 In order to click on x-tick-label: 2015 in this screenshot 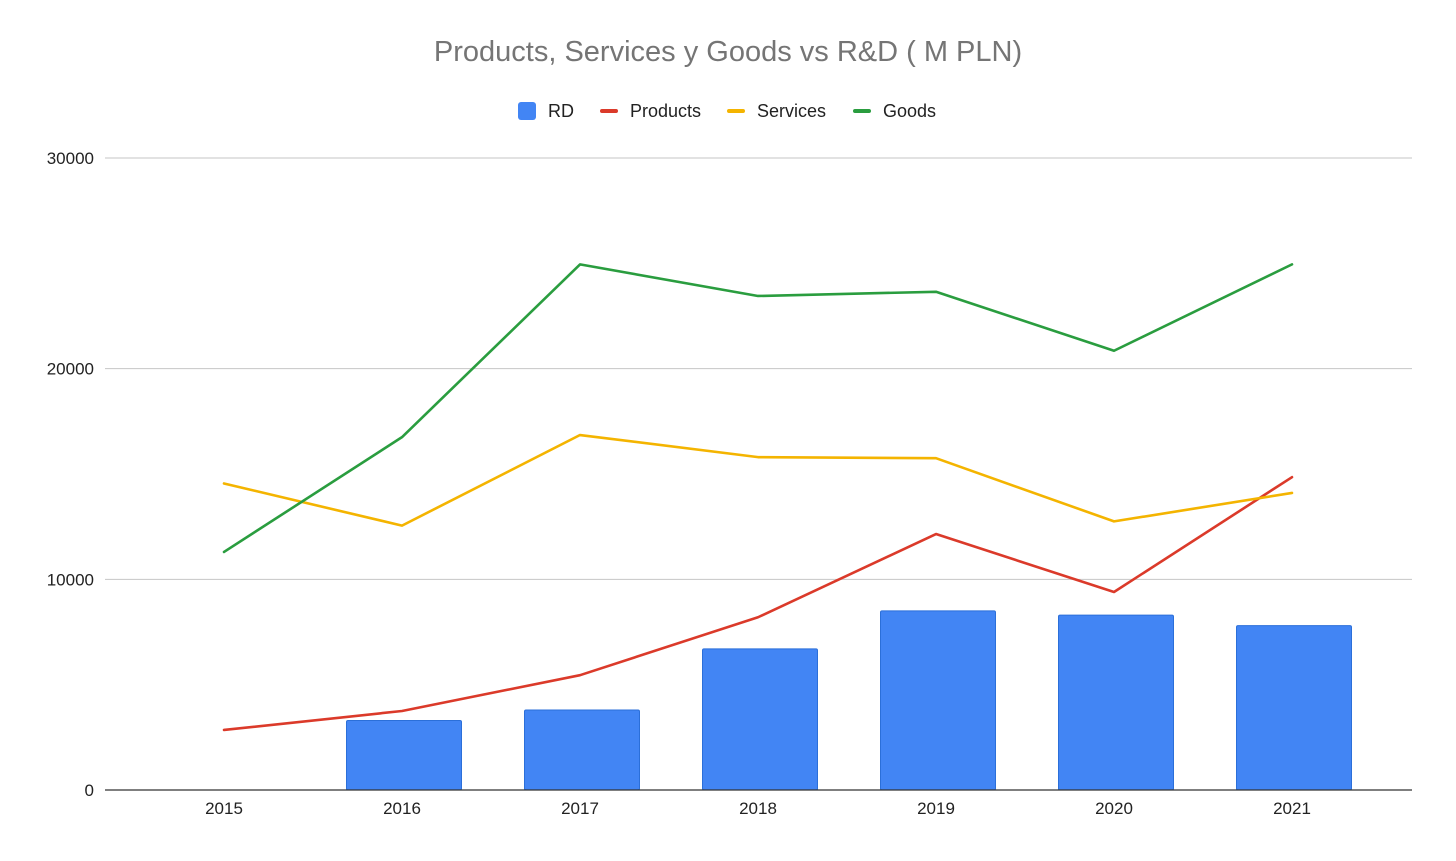, I will do `click(224, 808)`.